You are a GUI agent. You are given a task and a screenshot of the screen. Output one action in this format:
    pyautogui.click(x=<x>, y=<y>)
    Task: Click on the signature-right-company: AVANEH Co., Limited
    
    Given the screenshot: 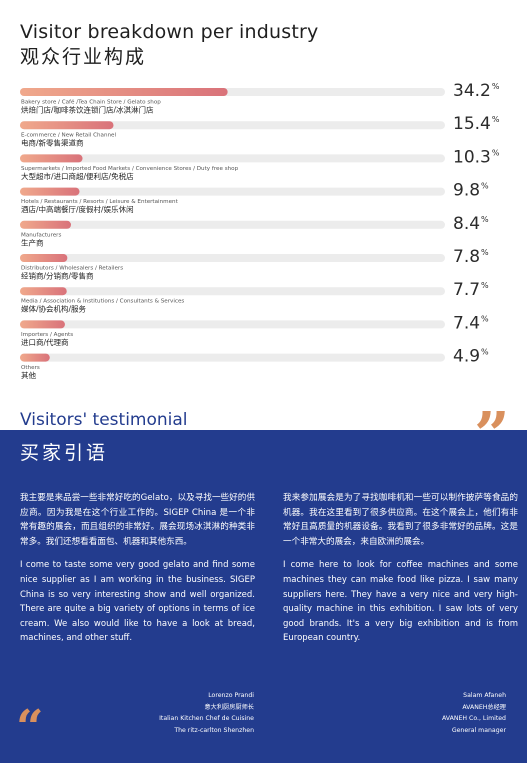 What is the action you would take?
    pyautogui.click(x=473, y=718)
    